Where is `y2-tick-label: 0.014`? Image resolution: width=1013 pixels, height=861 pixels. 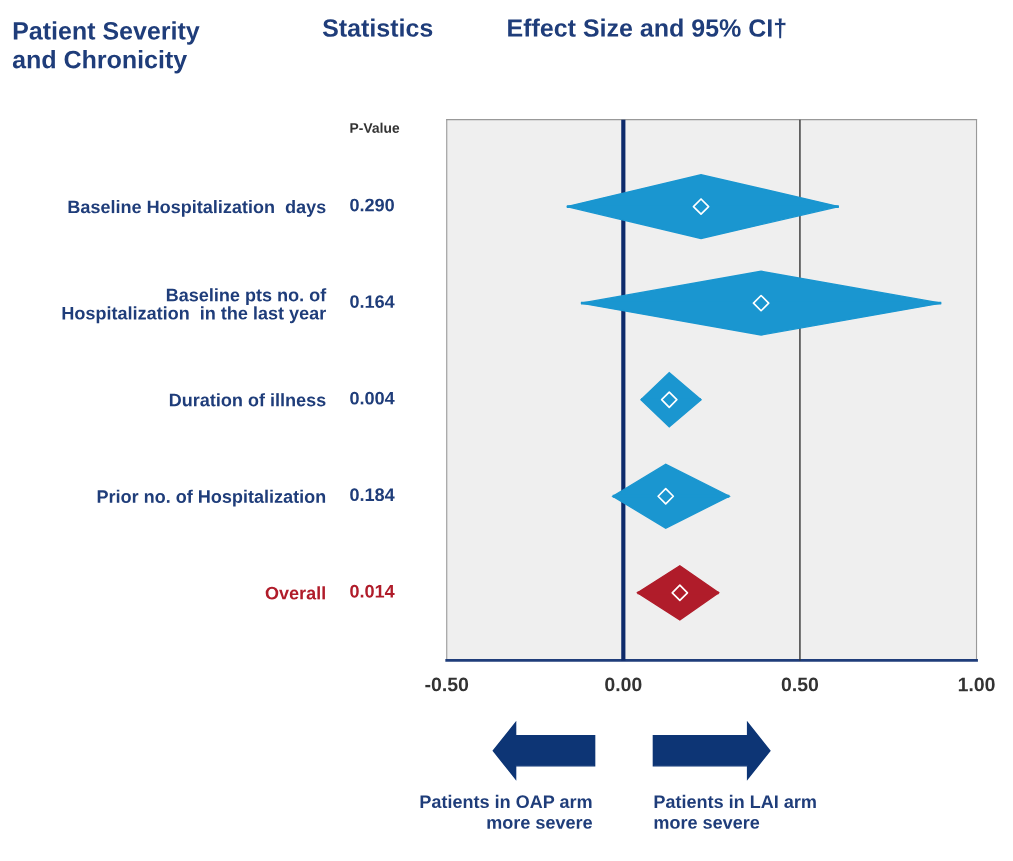
y2-tick-label: 0.014 is located at coordinates (372, 591).